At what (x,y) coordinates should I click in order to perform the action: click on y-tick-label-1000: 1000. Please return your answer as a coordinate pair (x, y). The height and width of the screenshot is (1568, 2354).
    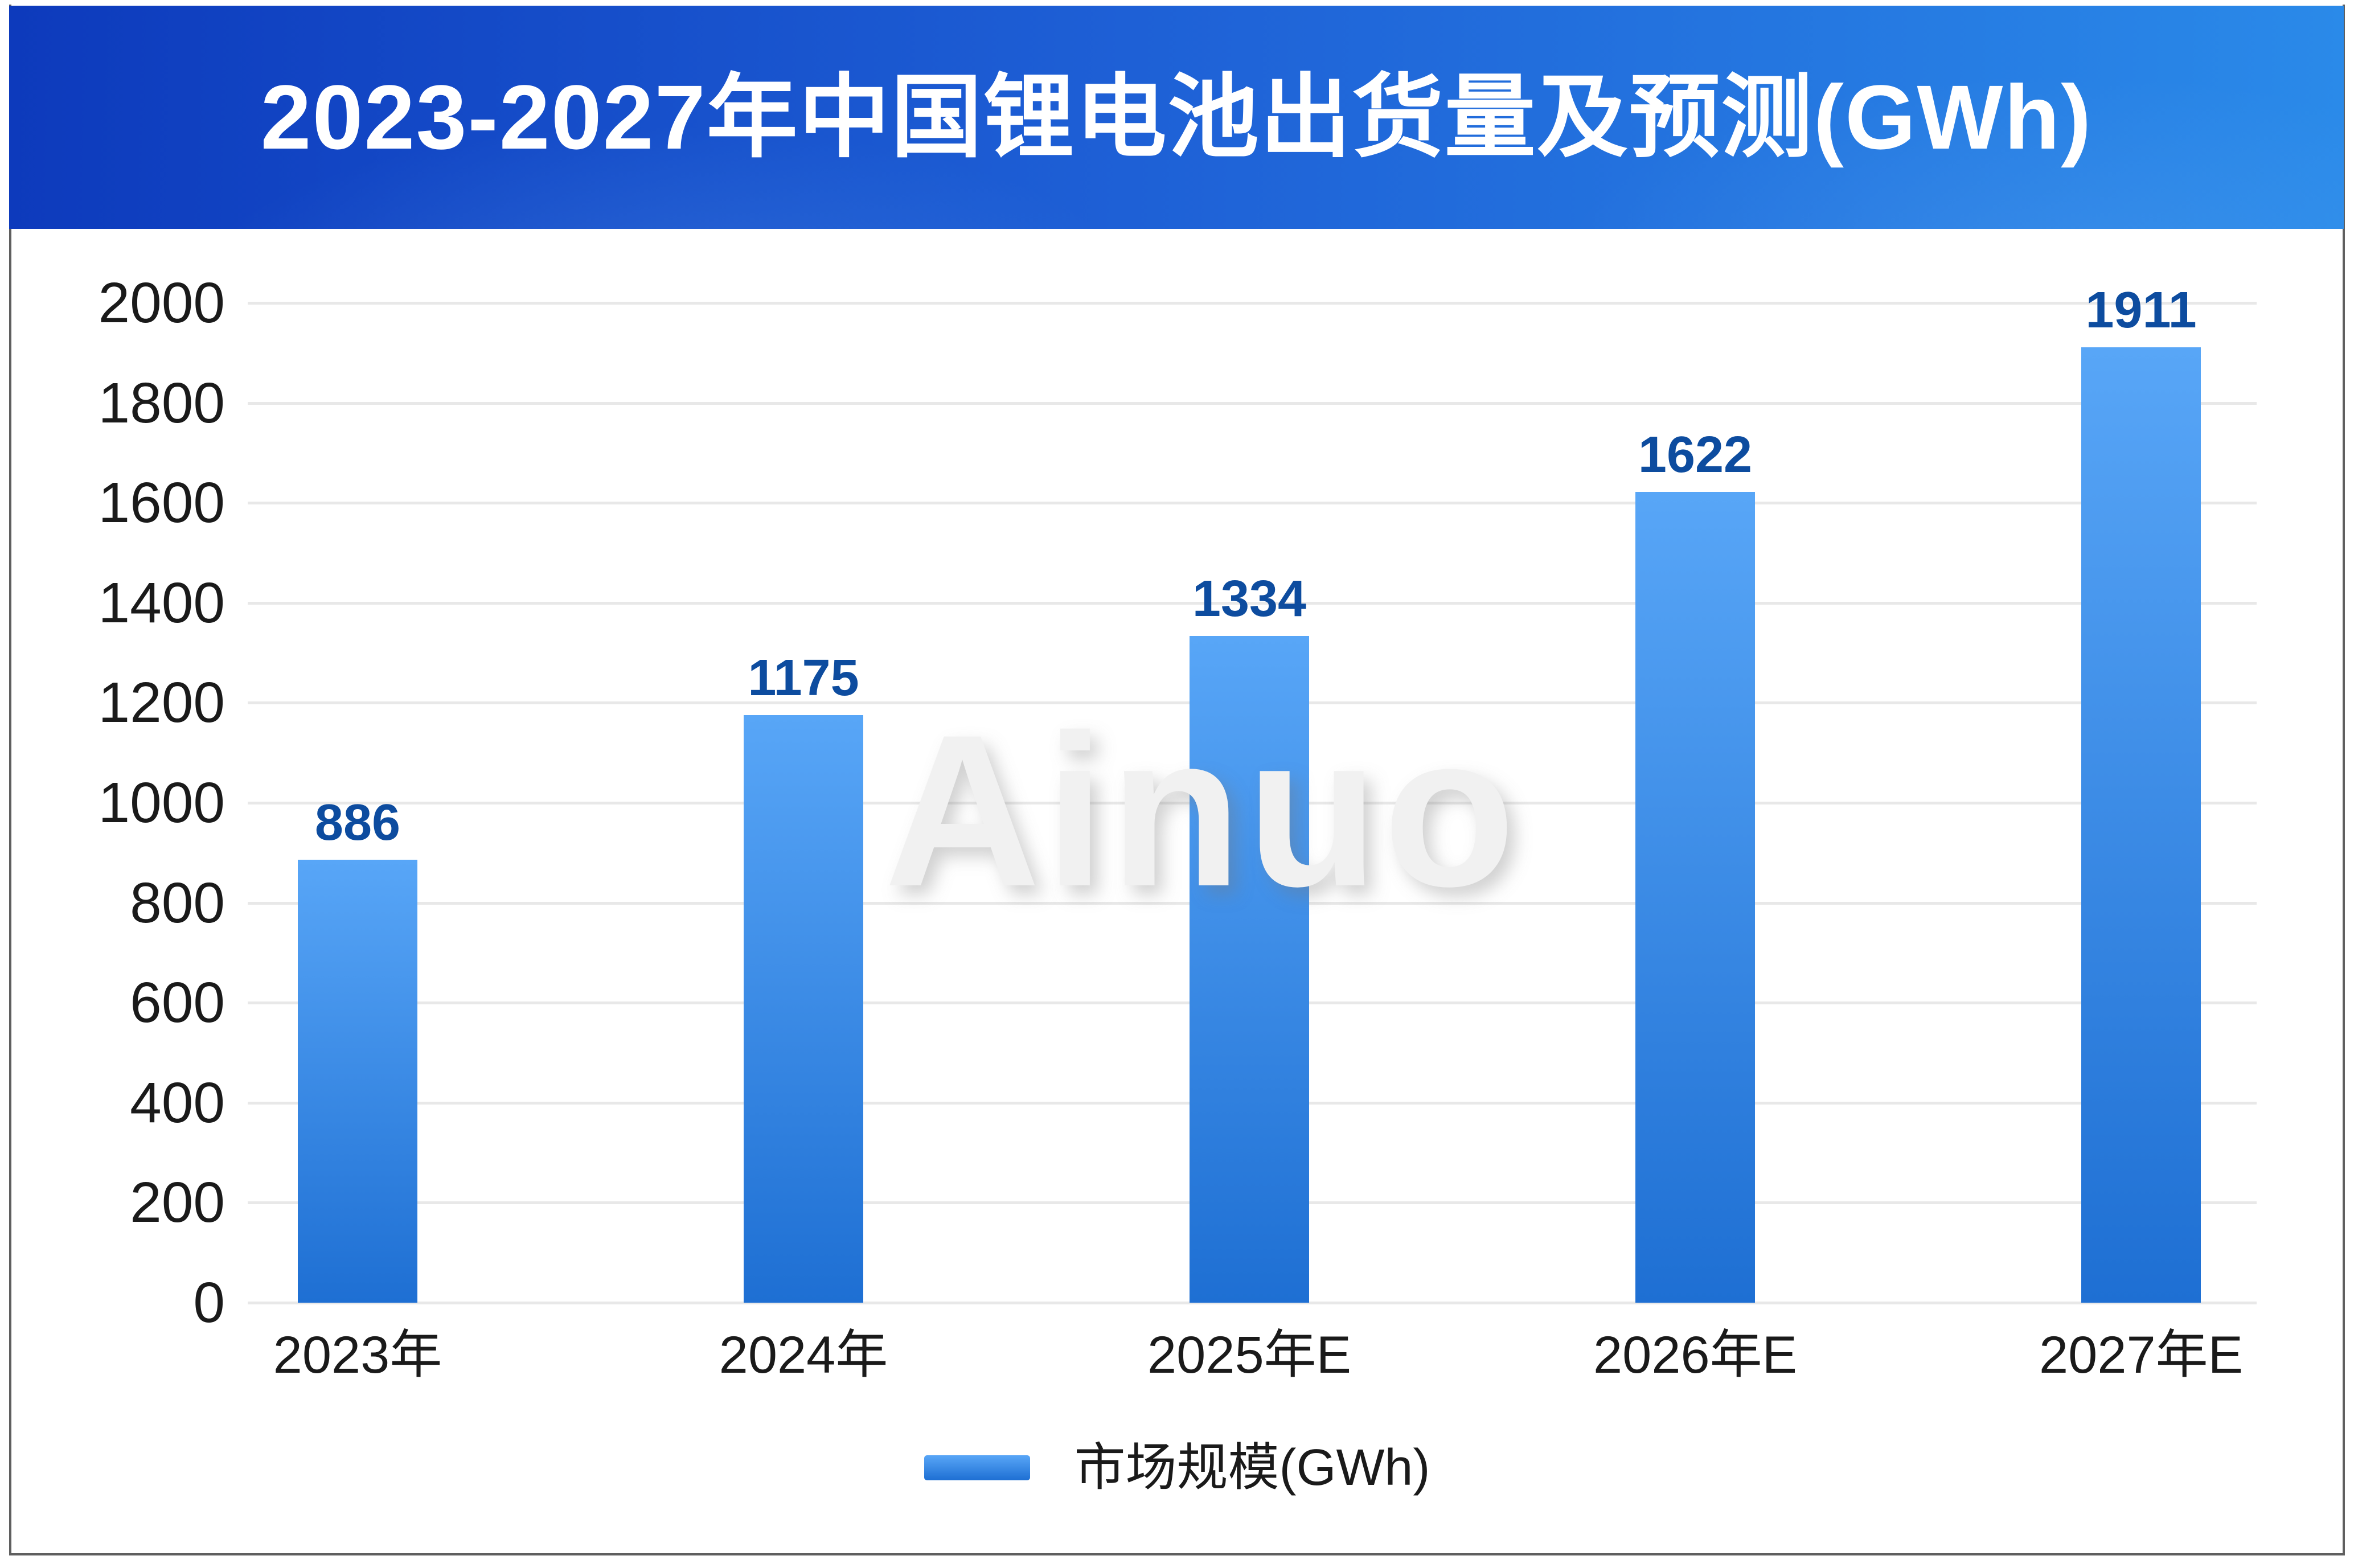
    Looking at the image, I should click on (161, 803).